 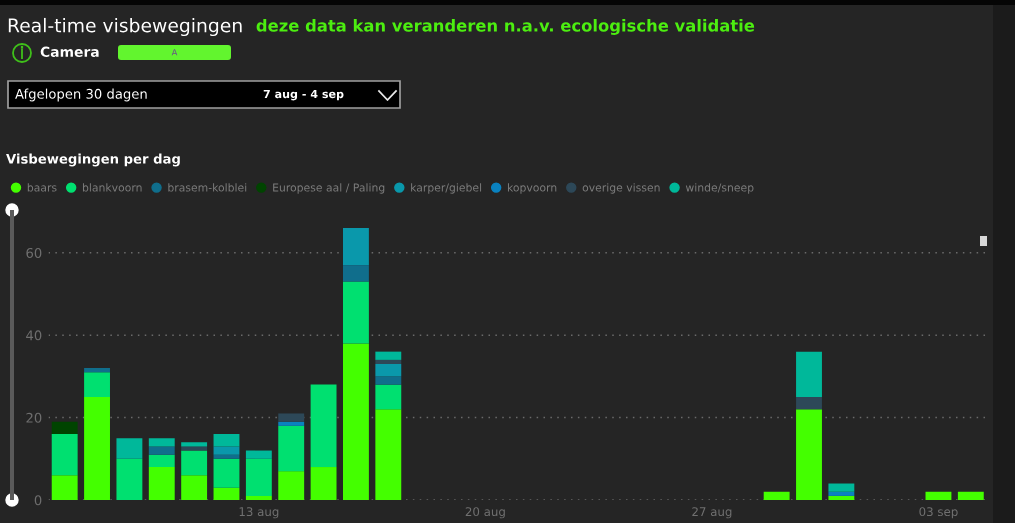 I want to click on legend-label: blankvoorn, so click(x=112, y=187).